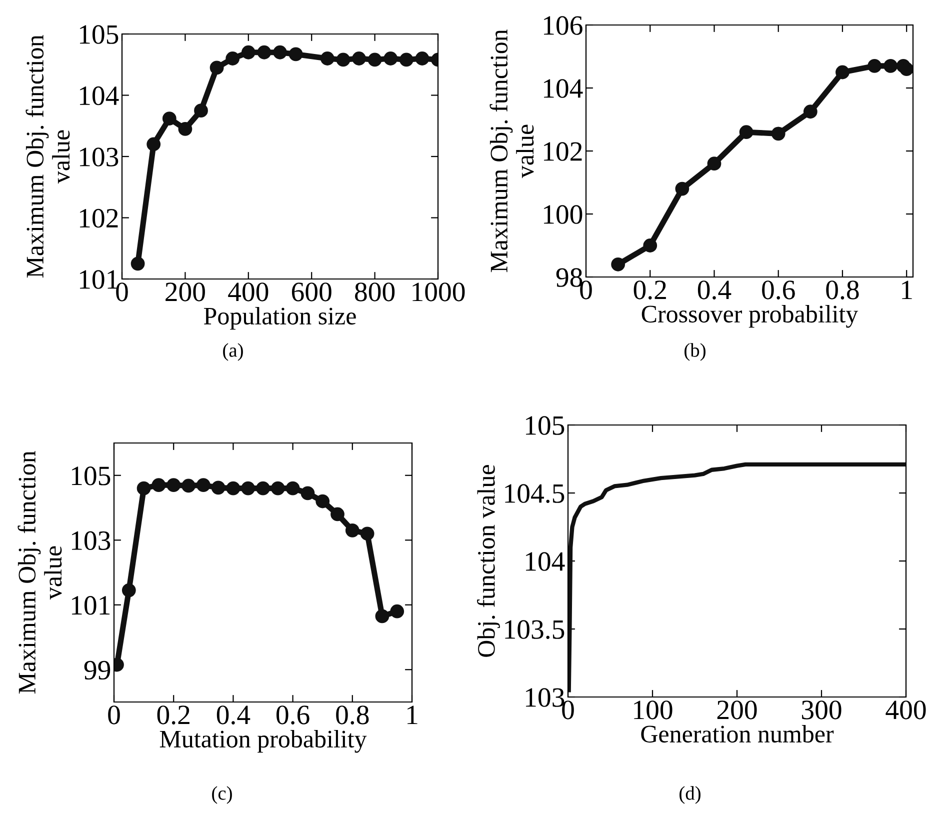  What do you see at coordinates (569, 277) in the screenshot?
I see `y-tick-label: 98` at bounding box center [569, 277].